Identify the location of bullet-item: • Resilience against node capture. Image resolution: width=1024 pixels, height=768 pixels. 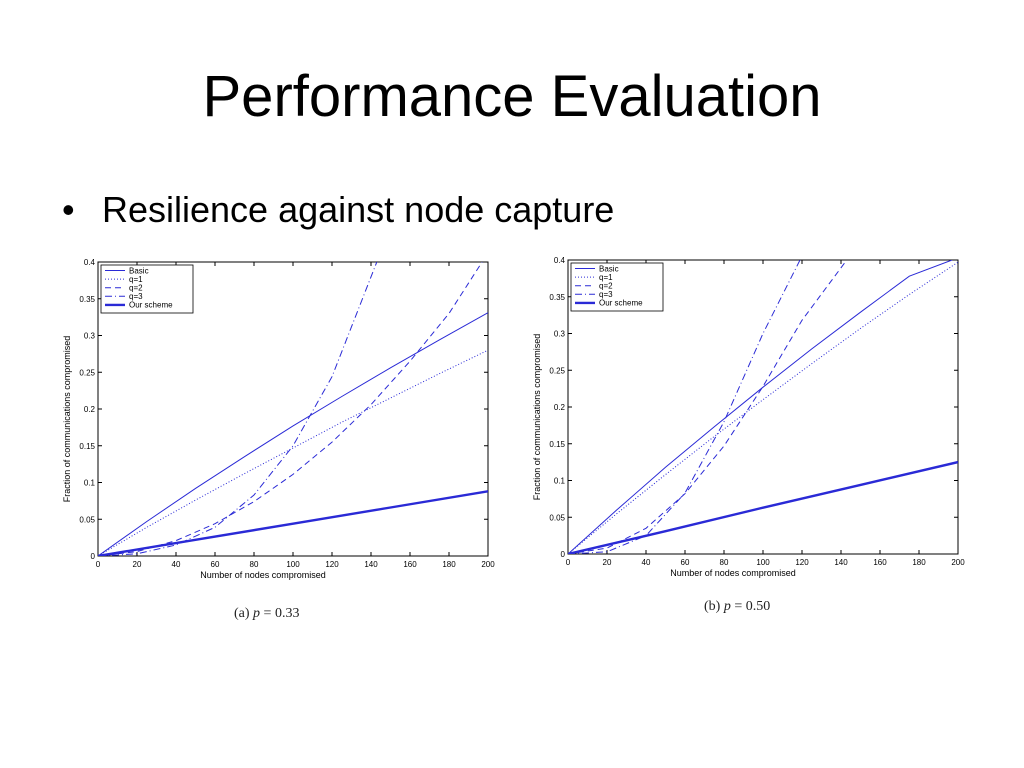
(338, 210).